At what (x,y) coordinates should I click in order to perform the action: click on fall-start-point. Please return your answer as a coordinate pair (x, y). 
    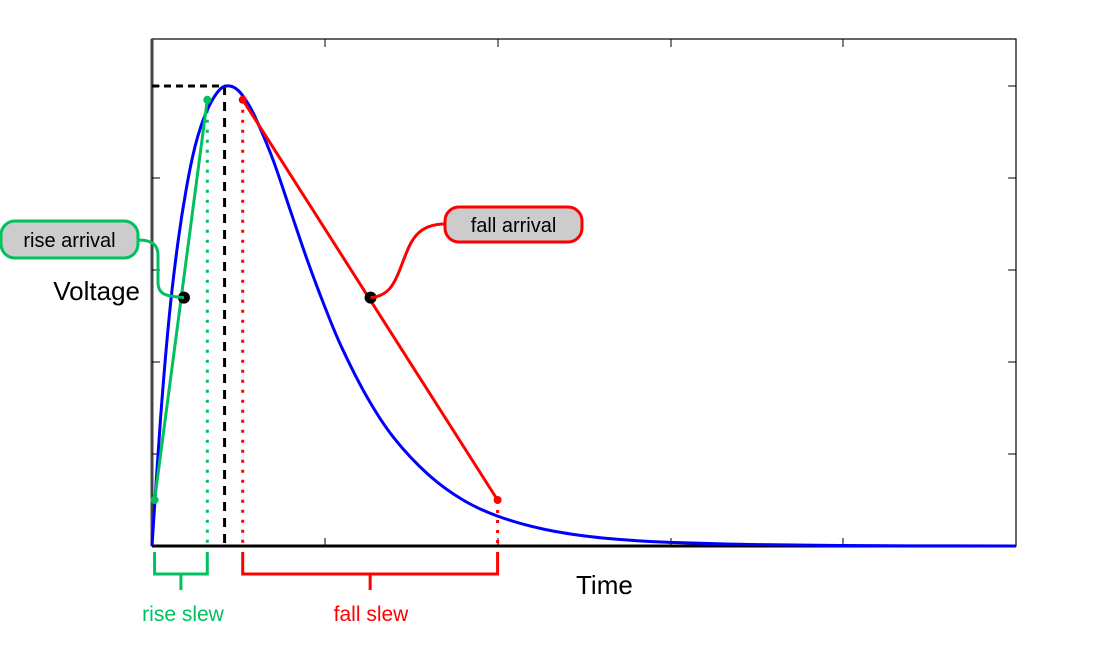
    Looking at the image, I should click on (242, 99).